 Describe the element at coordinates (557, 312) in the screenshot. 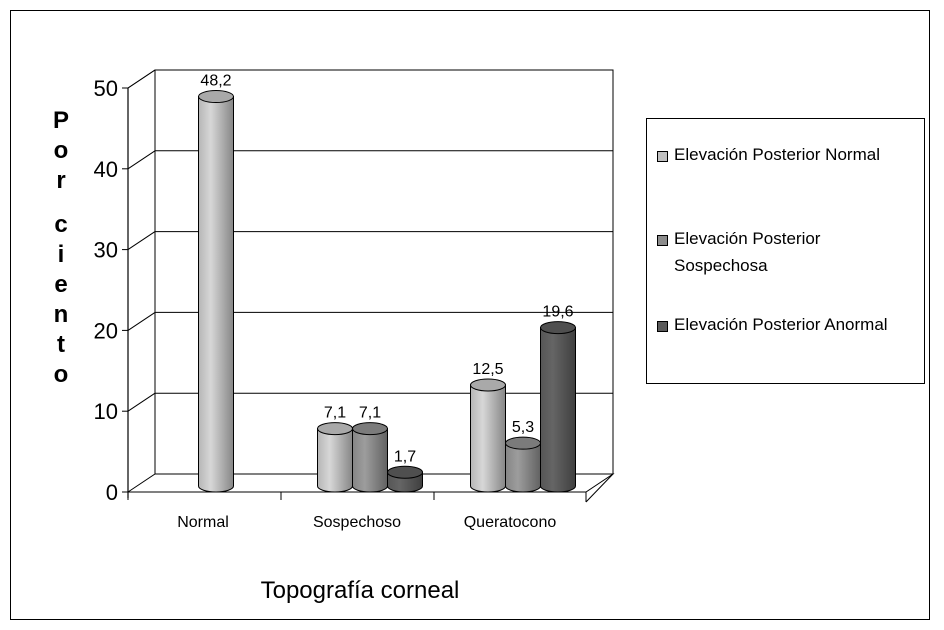

I see `data-label: 19,6` at that location.